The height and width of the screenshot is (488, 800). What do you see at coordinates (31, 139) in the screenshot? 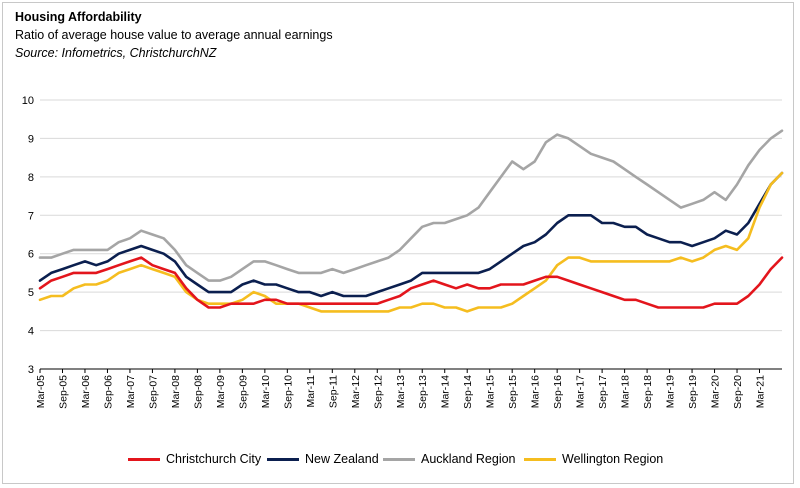
I see `y-tick-label: 9` at bounding box center [31, 139].